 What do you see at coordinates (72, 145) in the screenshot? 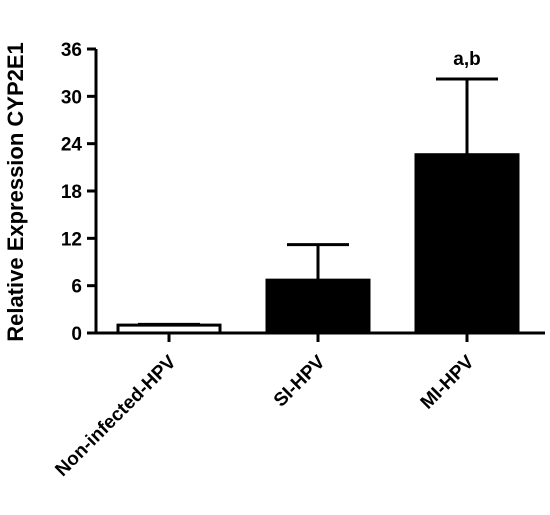
I see `y-tick-label: 24` at bounding box center [72, 145].